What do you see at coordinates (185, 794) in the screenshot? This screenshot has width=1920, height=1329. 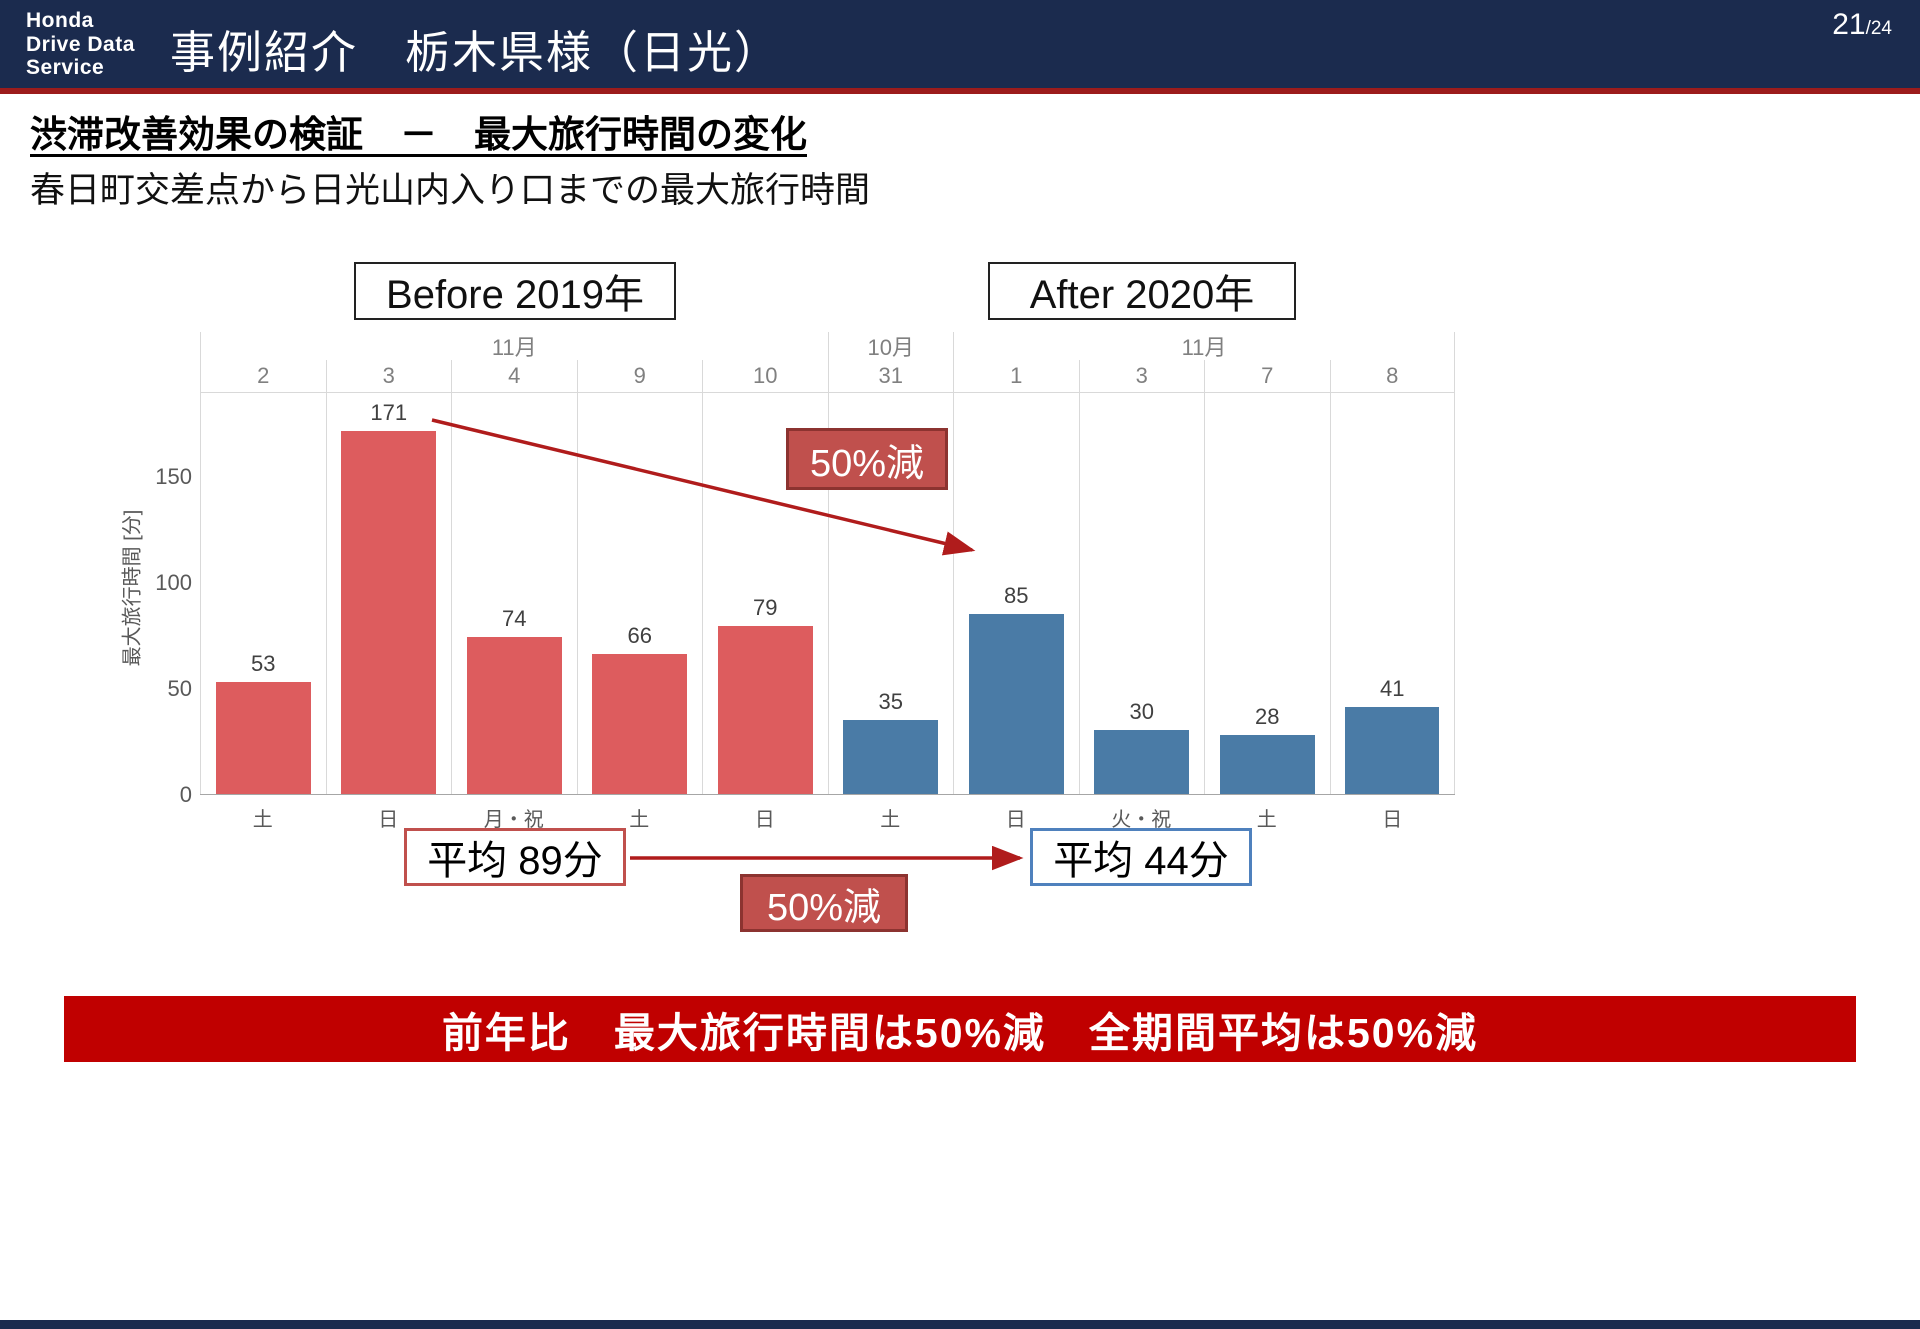 I see `y-tick-label: 0` at bounding box center [185, 794].